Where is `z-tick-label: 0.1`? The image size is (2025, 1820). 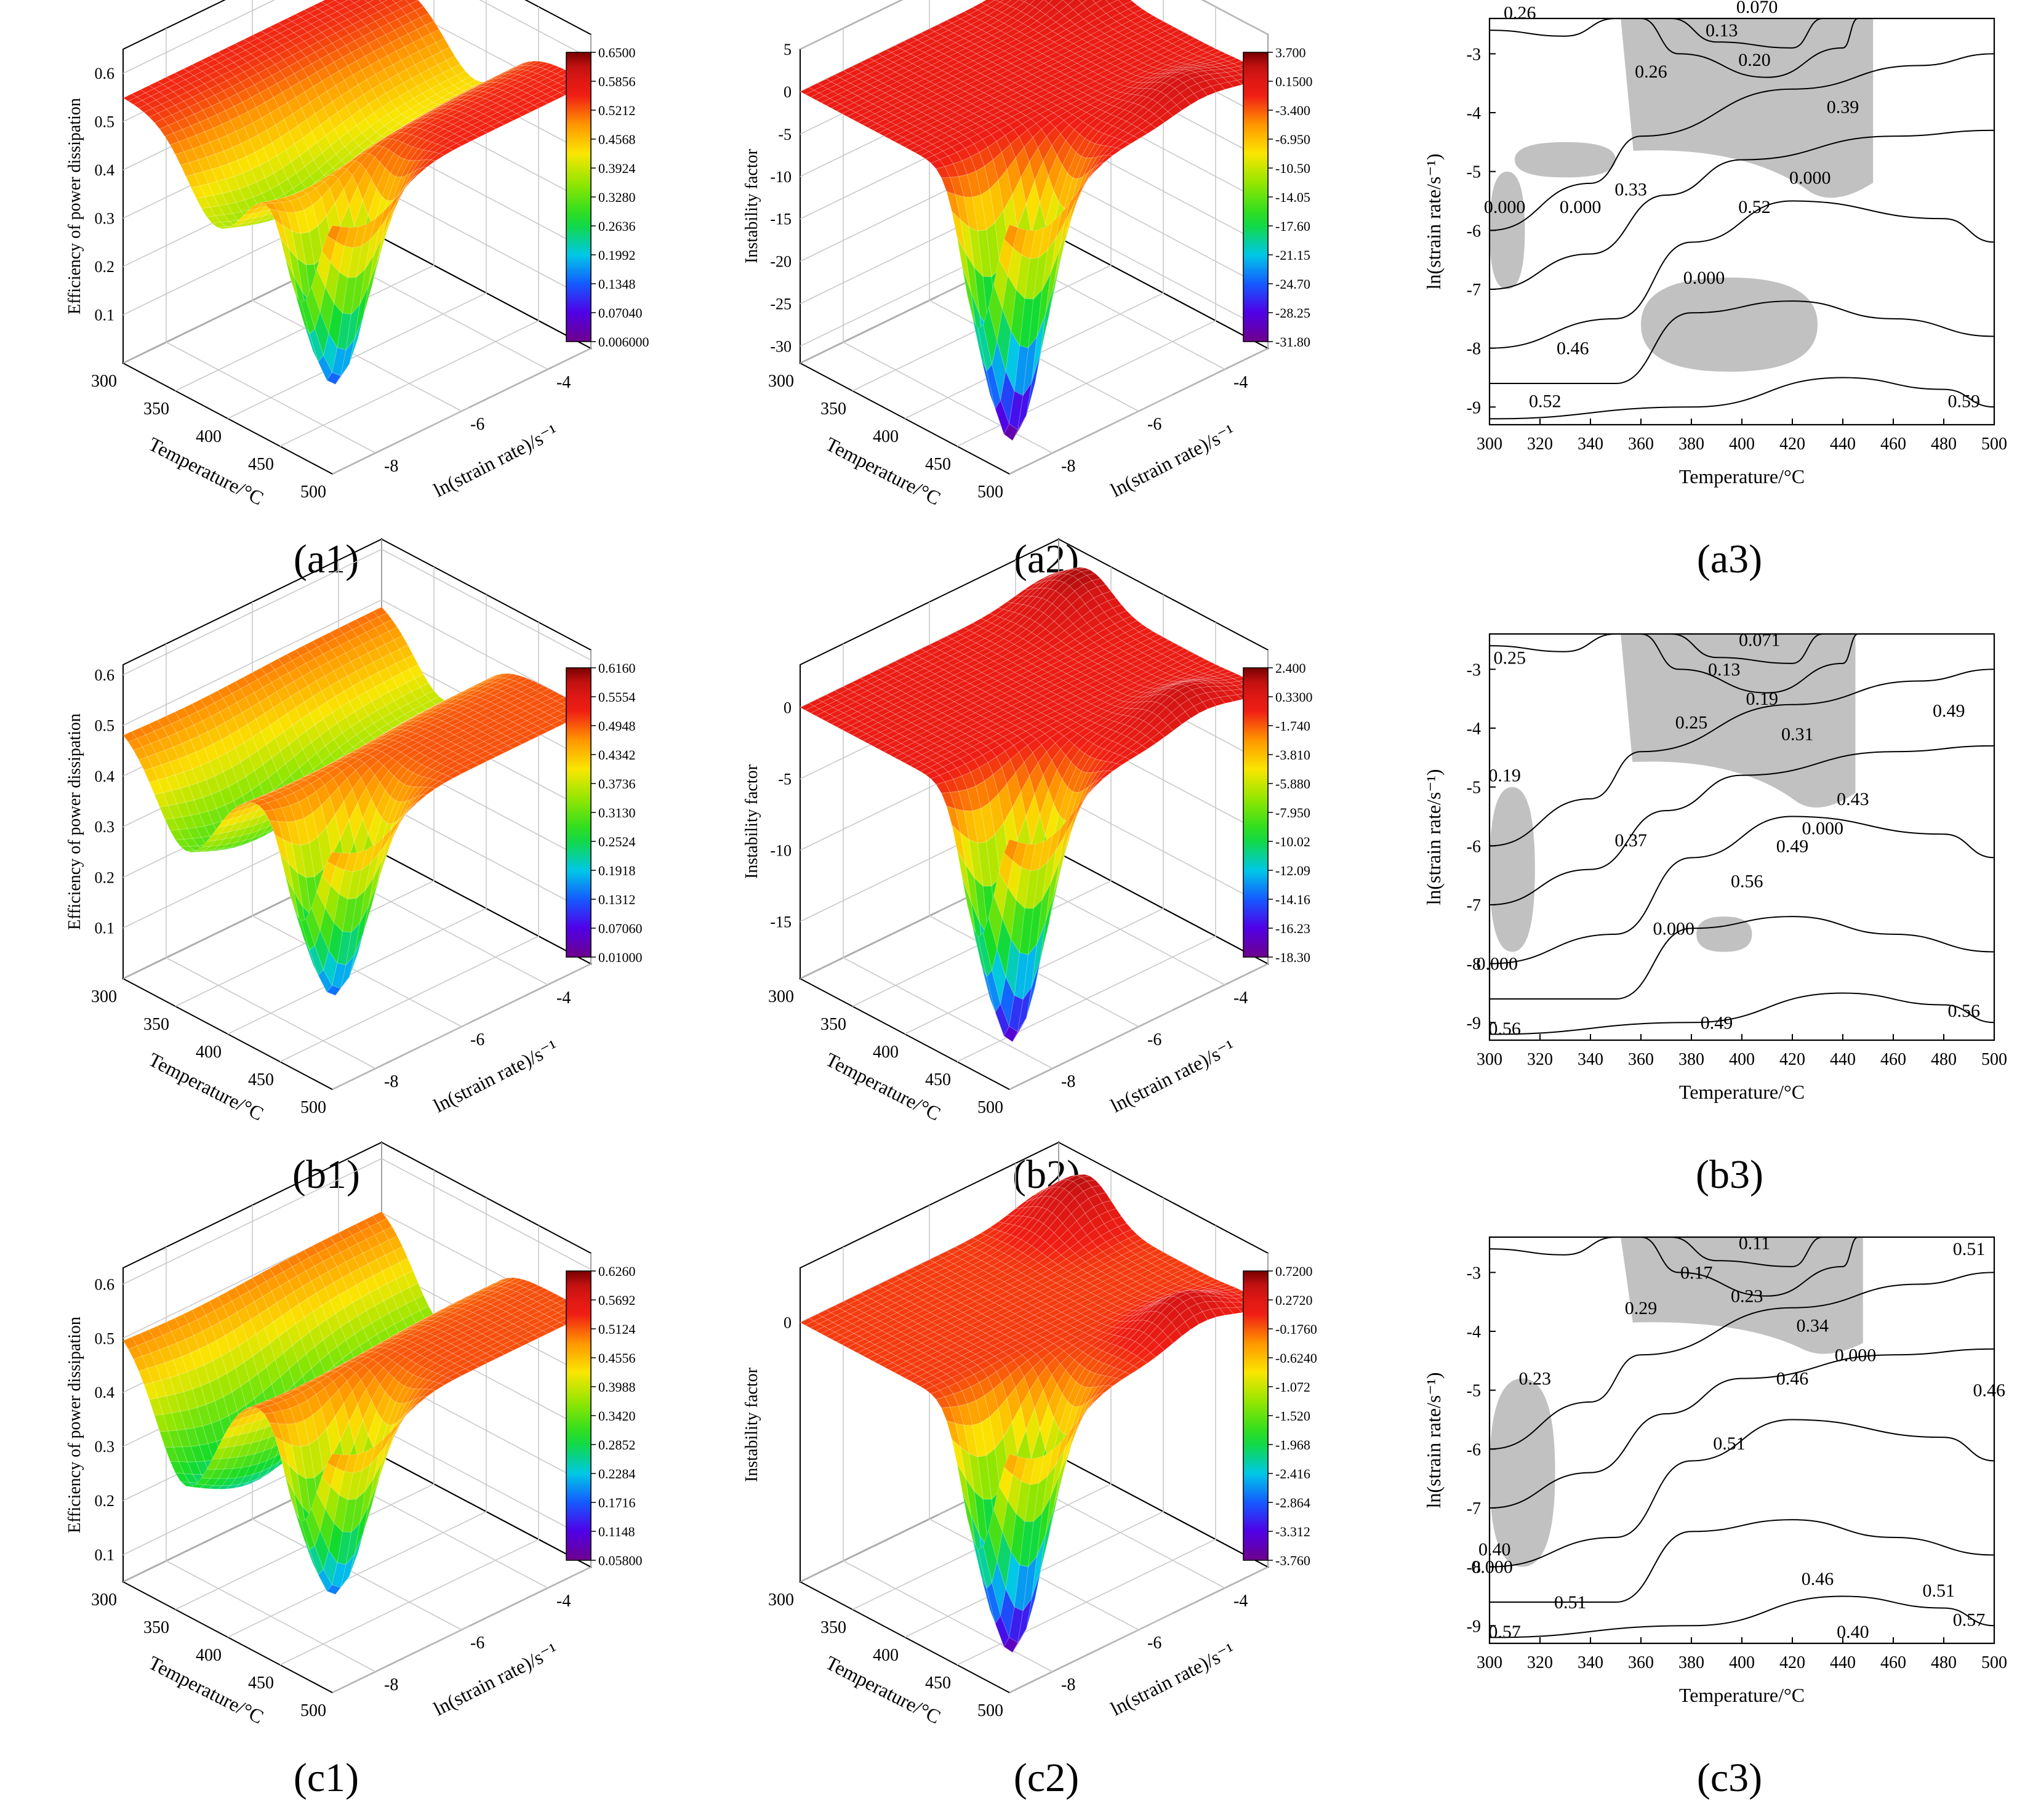 z-tick-label: 0.1 is located at coordinates (105, 929).